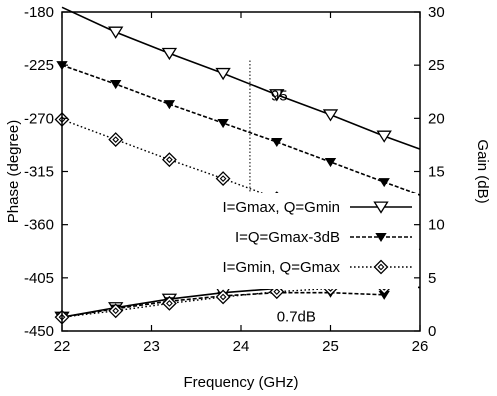 The height and width of the screenshot is (396, 497). I want to click on y-right-tick-label: 10, so click(436, 225).